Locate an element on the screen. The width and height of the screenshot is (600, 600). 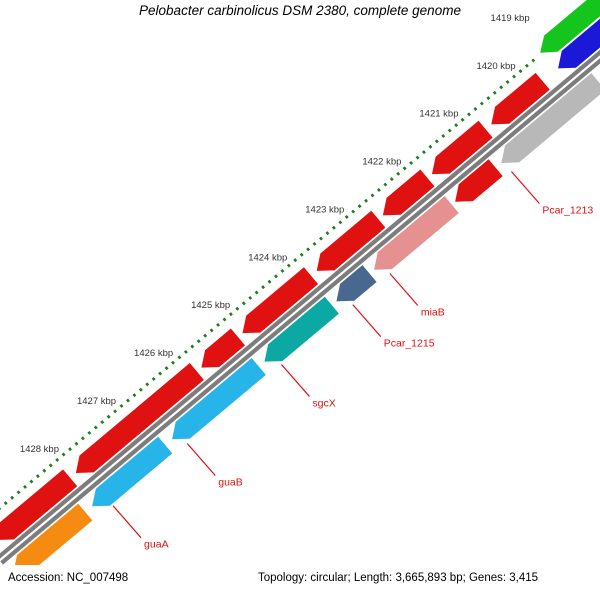
gene-arrow-guaA is located at coordinates (132, 471).